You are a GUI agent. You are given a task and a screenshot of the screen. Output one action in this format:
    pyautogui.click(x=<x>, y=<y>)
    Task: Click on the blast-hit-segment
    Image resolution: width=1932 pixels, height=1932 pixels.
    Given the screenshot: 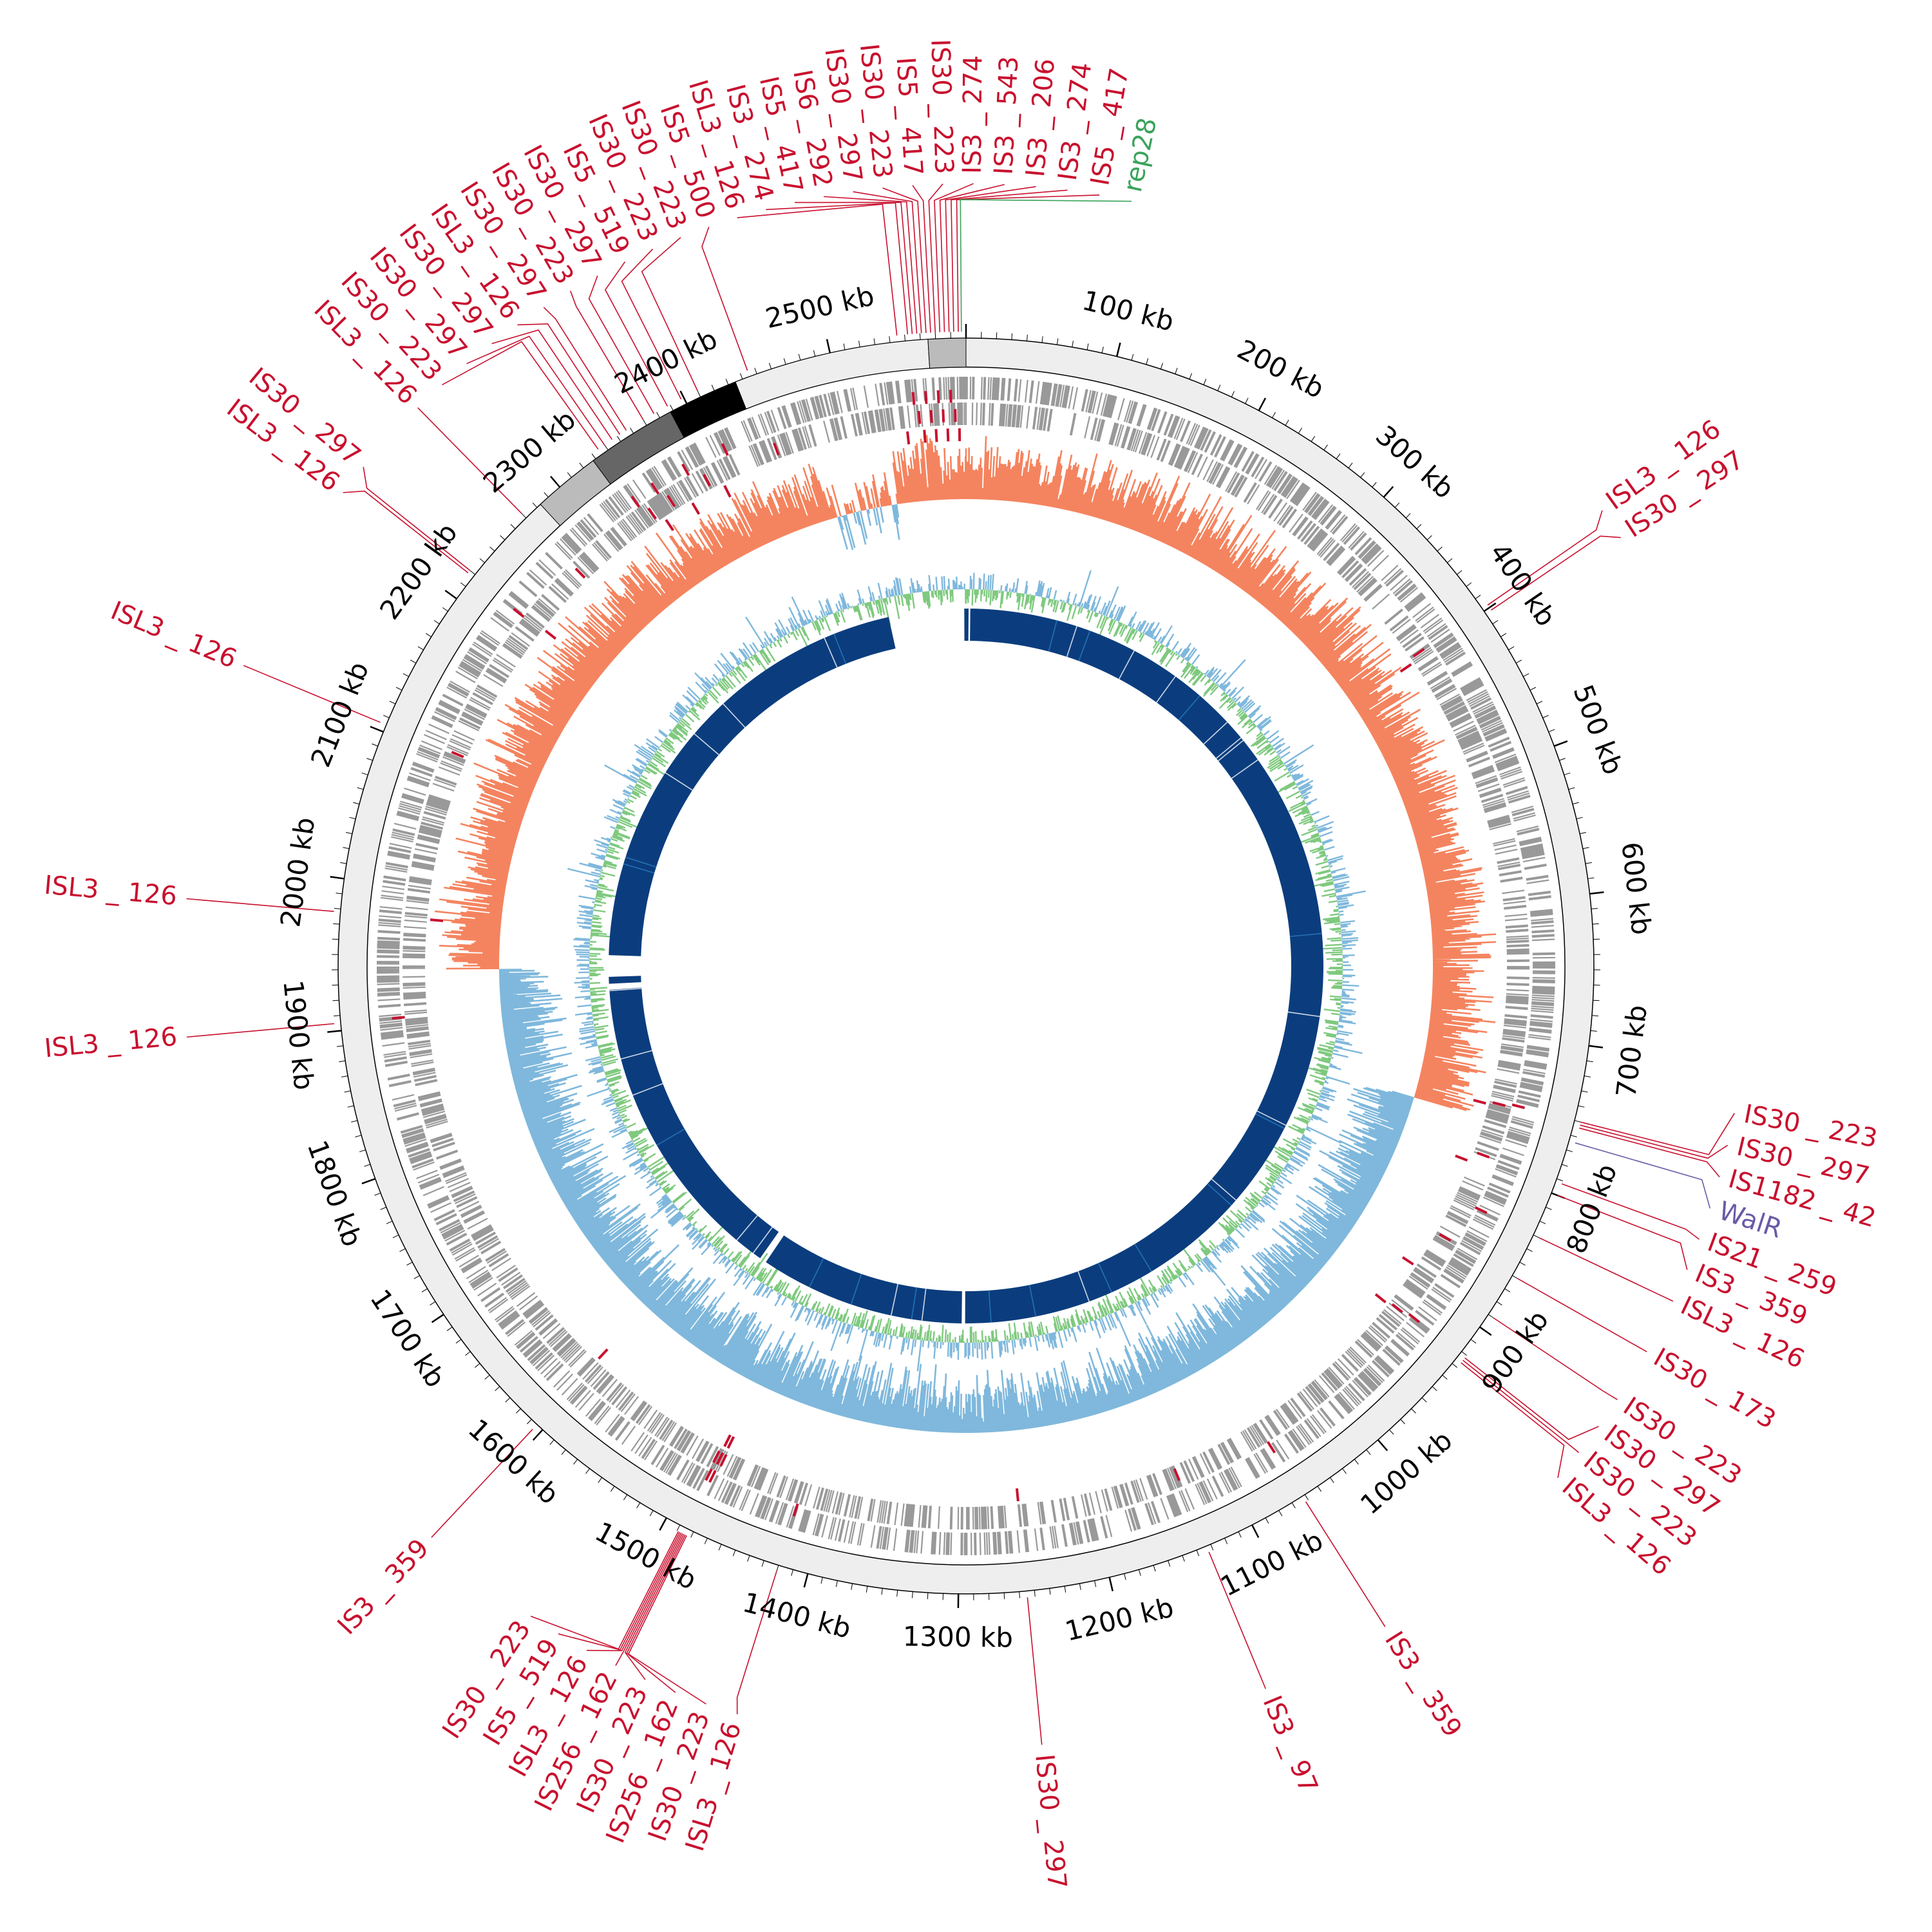 What is the action you would take?
    pyautogui.click(x=625, y=980)
    